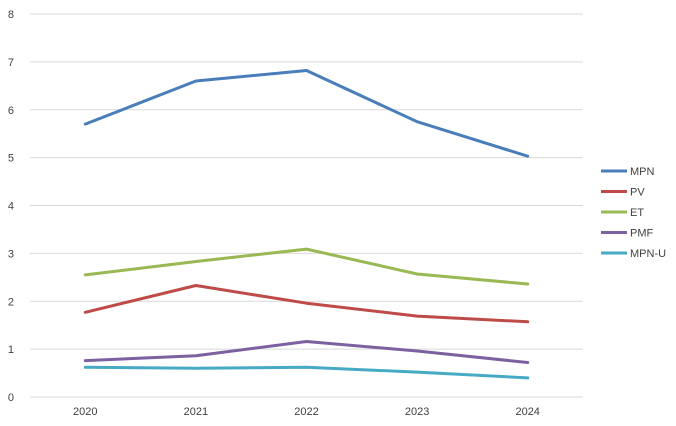  I want to click on y-tick-label: 6, so click(11, 111).